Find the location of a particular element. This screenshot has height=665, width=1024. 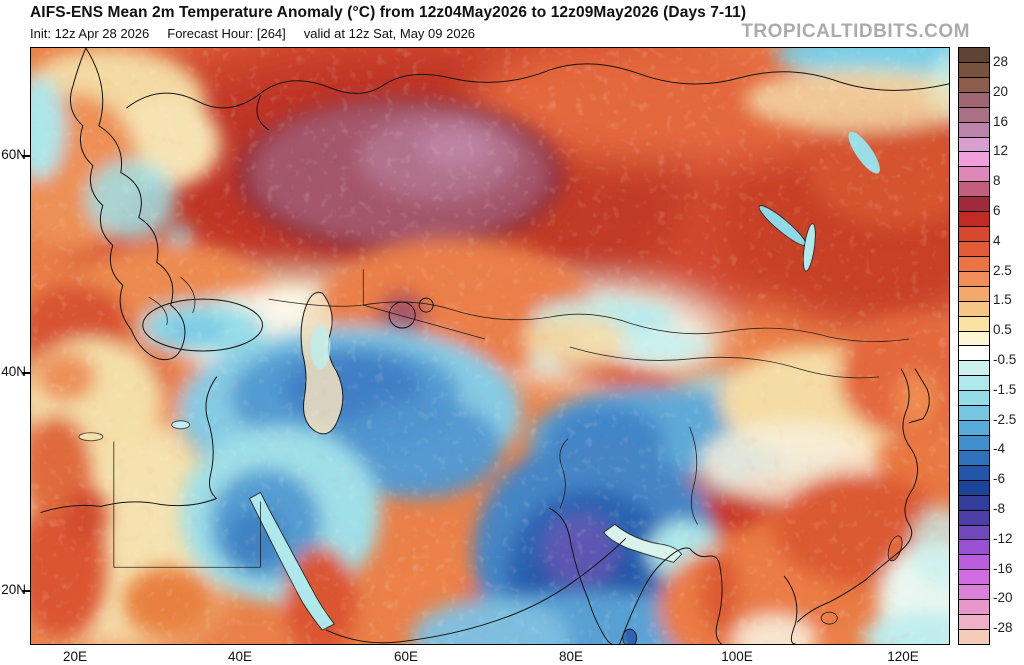

colorbar-tick-label: -12 is located at coordinates (1003, 538).